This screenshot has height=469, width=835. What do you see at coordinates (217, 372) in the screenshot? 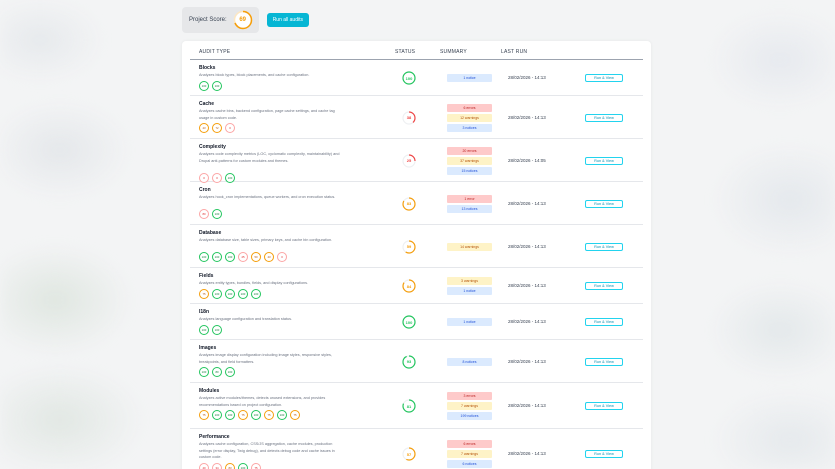
I see `sub-check-scores: 100 80 100` at bounding box center [217, 372].